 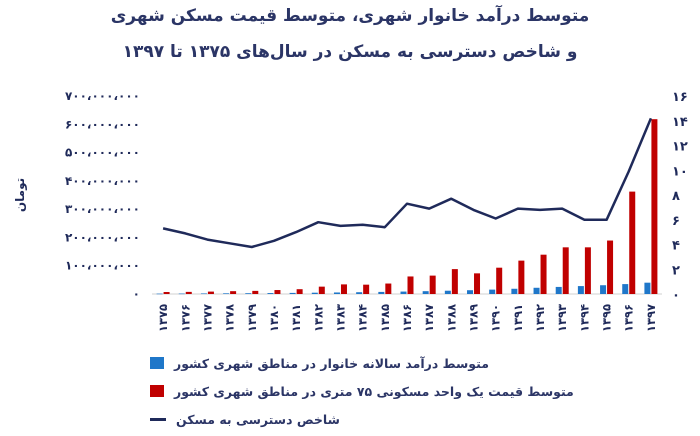 What do you see at coordinates (274, 318) in the screenshot?
I see `x-tick-label: ۱۳۸۰` at bounding box center [274, 318].